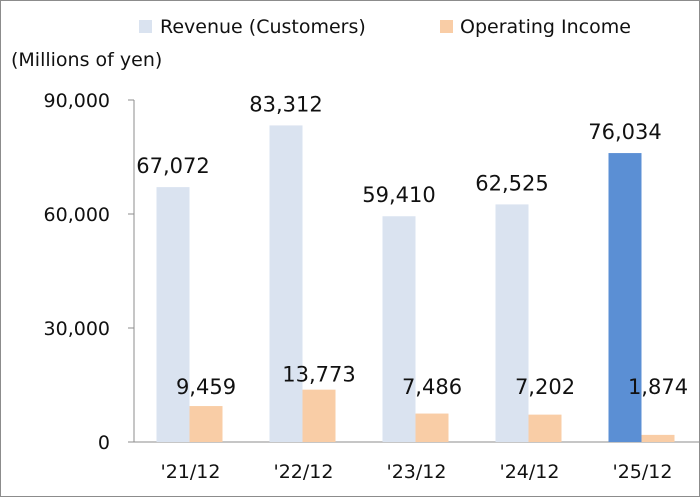 Image resolution: width=700 pixels, height=497 pixels. What do you see at coordinates (545, 27) in the screenshot?
I see `legend-label-operating-income: Operating Income` at bounding box center [545, 27].